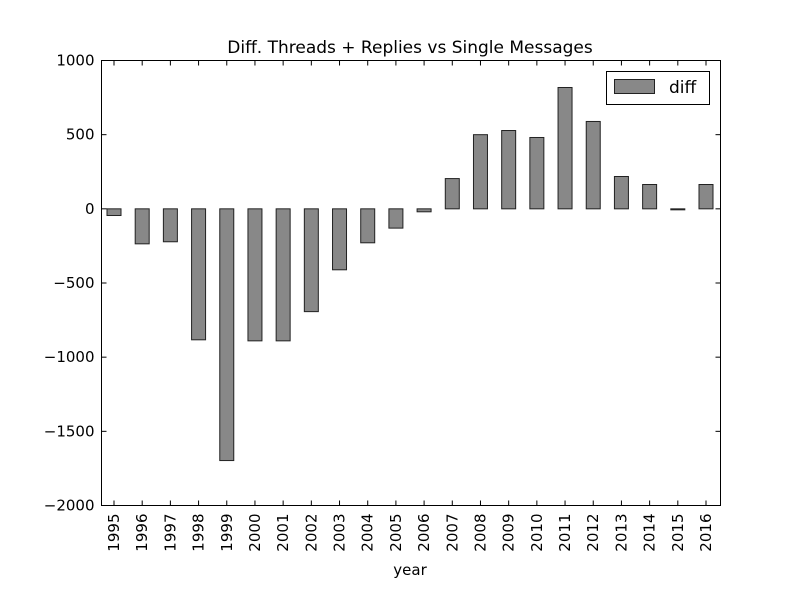 This screenshot has height=604, width=800. Describe the element at coordinates (424, 533) in the screenshot. I see `x-tick-label: 2006` at that location.